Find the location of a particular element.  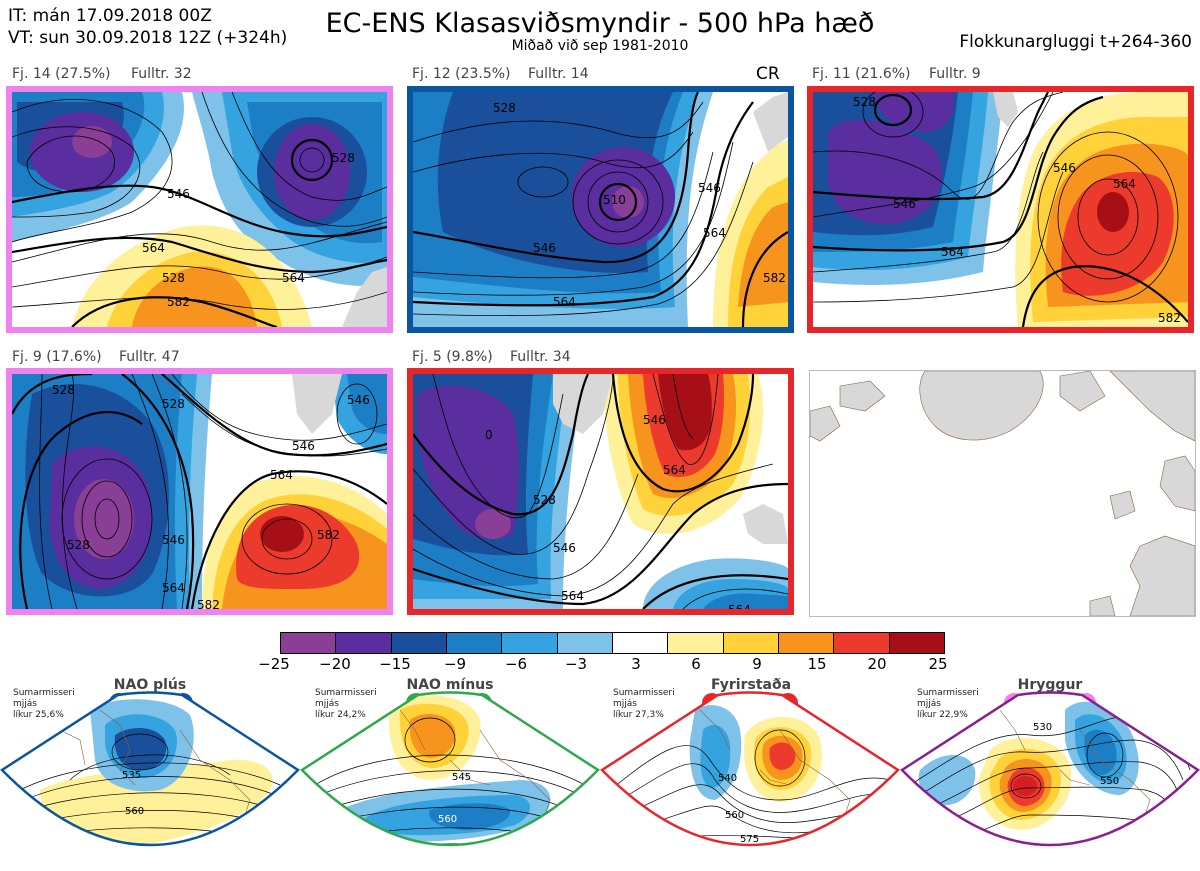

colorbar-tick: −6 is located at coordinates (516, 664).